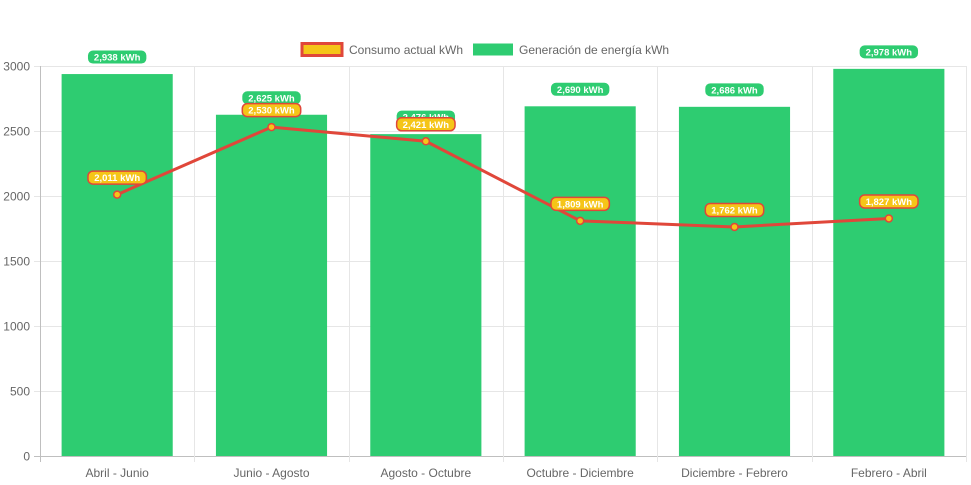 The image size is (971, 485). I want to click on data-label-consumo: 1,762 kWh, so click(734, 210).